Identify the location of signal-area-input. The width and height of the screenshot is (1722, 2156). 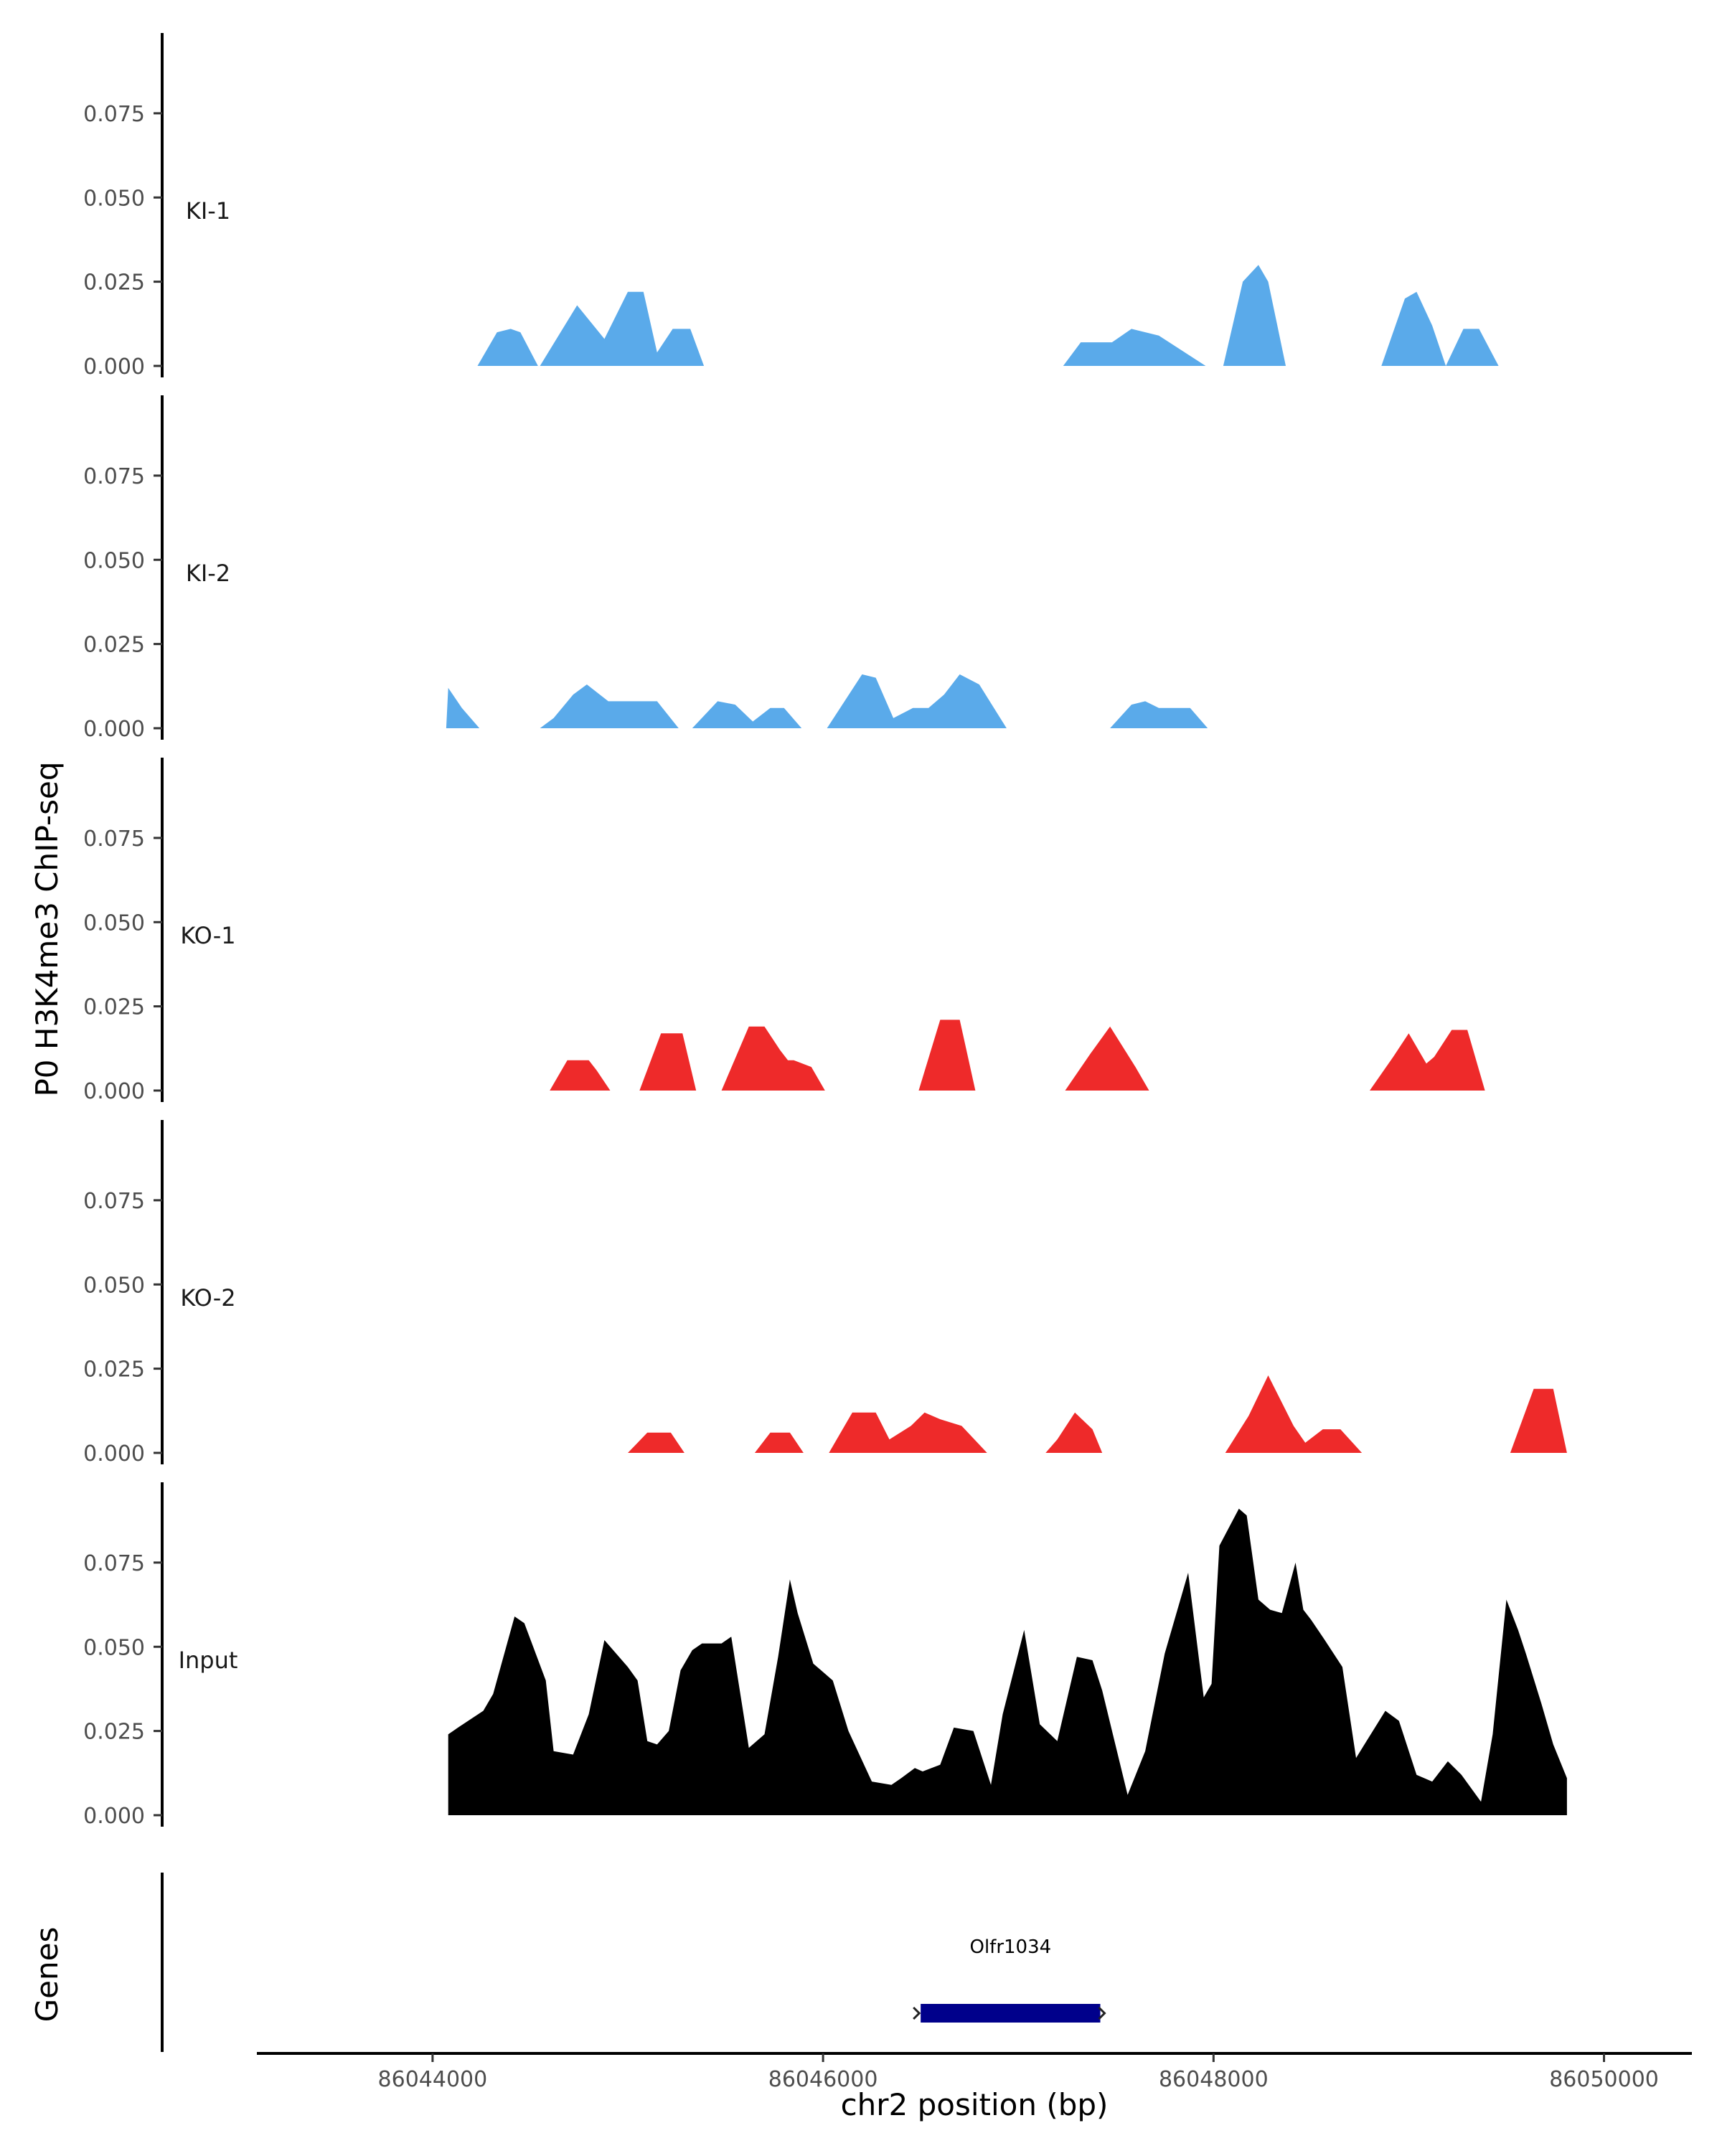
(1007, 1661).